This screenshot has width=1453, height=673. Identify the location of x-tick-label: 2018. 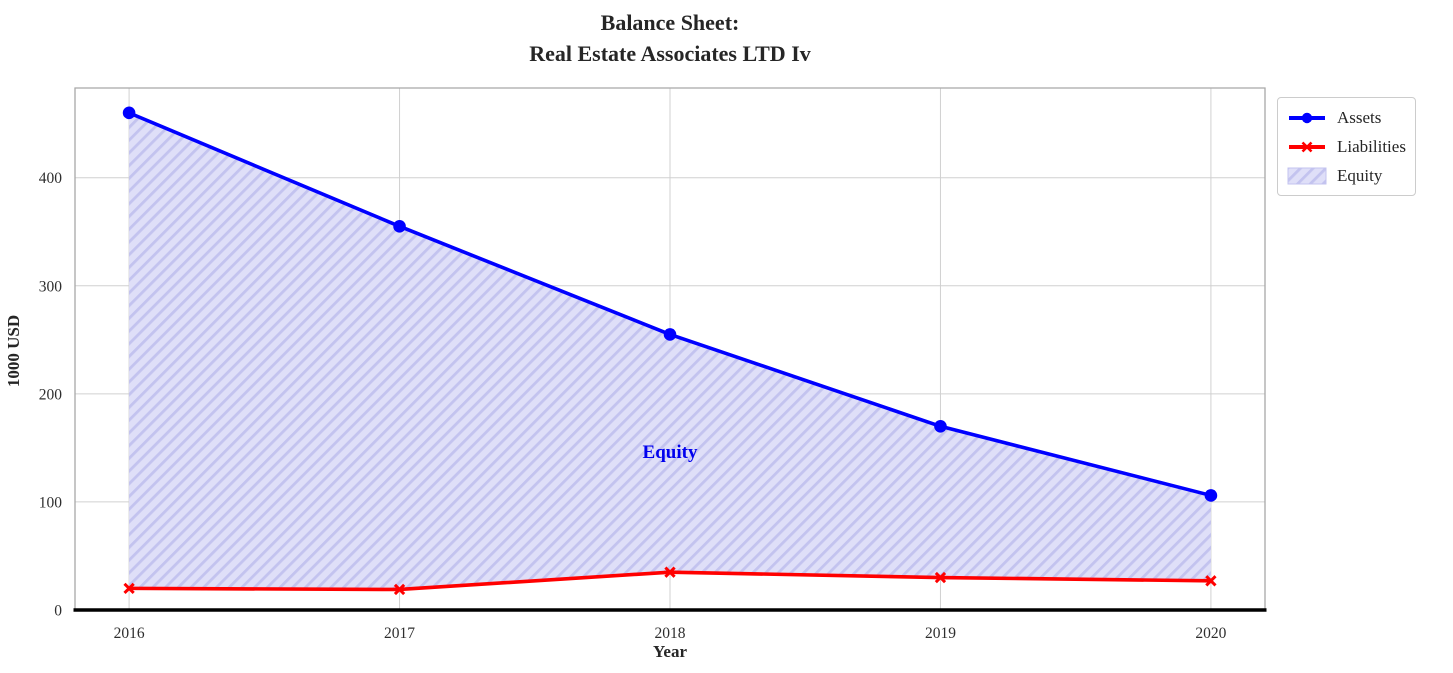
(670, 633).